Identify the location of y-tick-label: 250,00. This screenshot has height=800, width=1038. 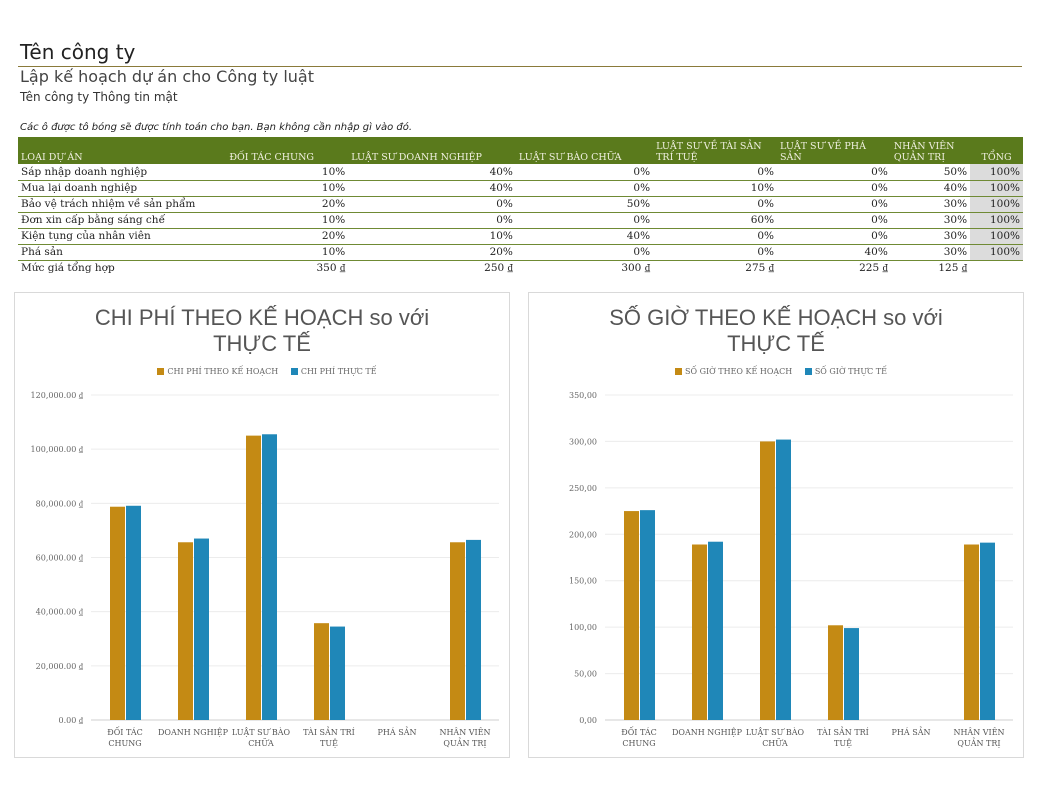
(583, 488).